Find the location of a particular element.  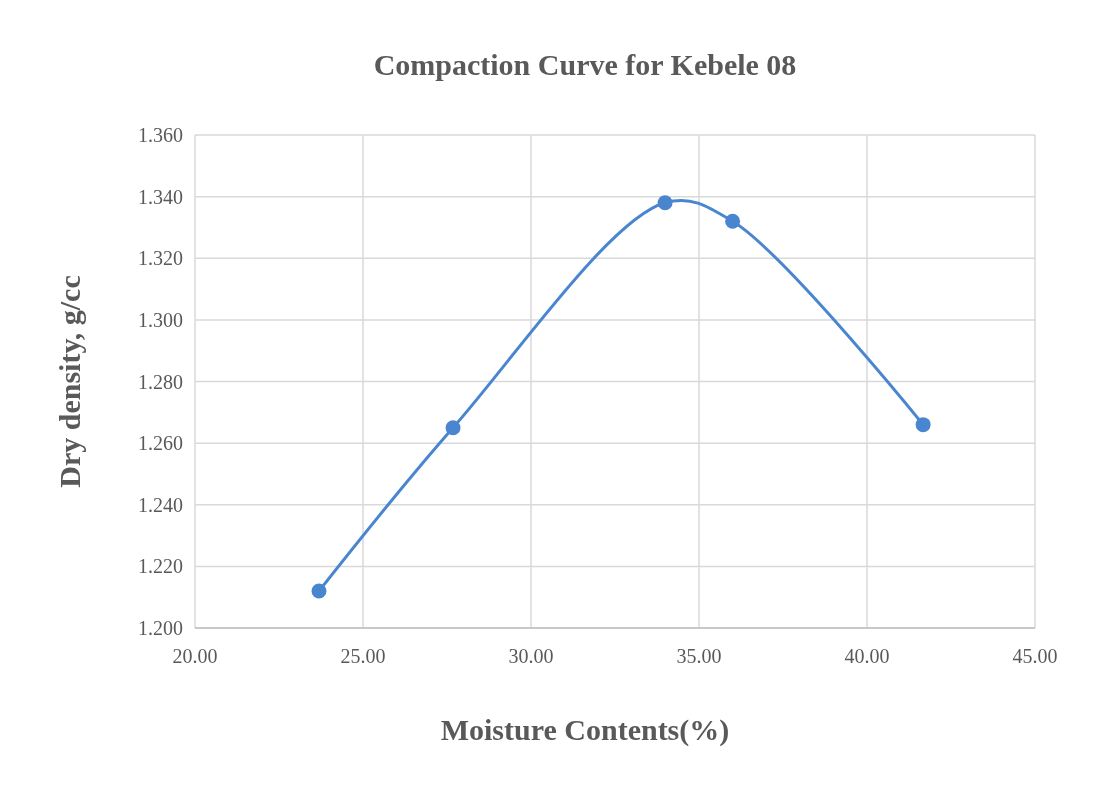

x-axis-title: Moisture Contents(%) is located at coordinates (585, 730).